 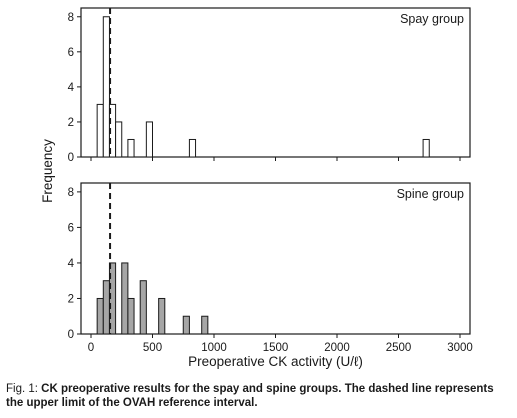 I want to click on x-tick-label: 1500, so click(x=276, y=348).